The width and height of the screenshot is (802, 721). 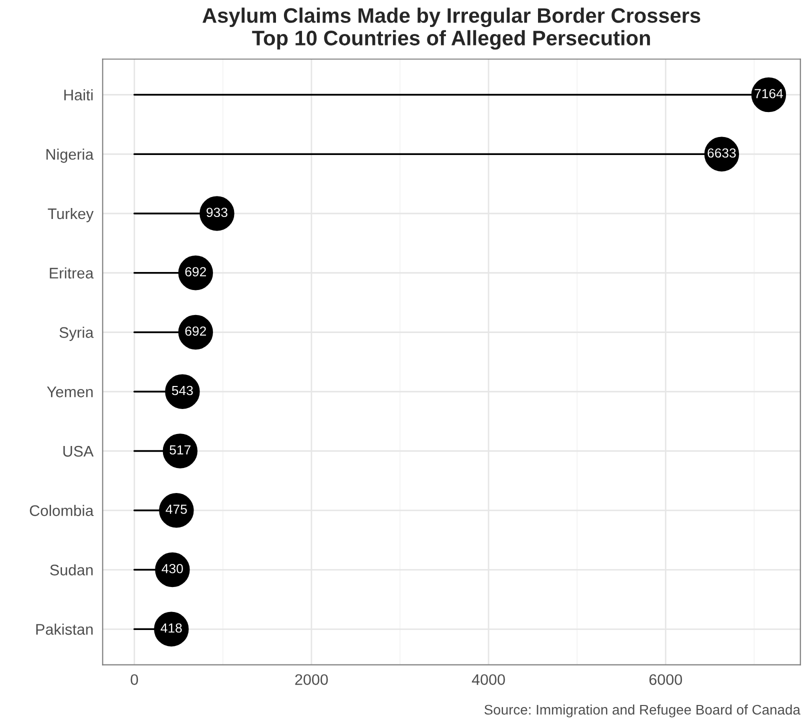 What do you see at coordinates (172, 569) in the screenshot?
I see `data-label: 430` at bounding box center [172, 569].